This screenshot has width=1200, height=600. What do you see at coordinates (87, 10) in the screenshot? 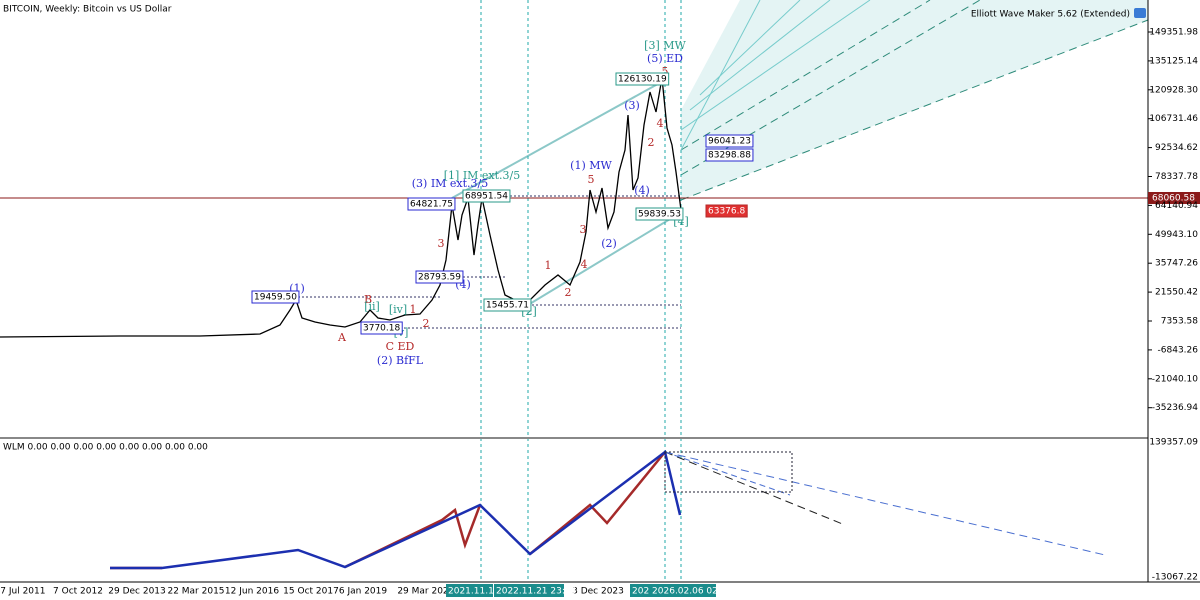
I see `symbol-title: BITCOIN, Weekly: Bitcoin vs US Dollar` at bounding box center [87, 10].